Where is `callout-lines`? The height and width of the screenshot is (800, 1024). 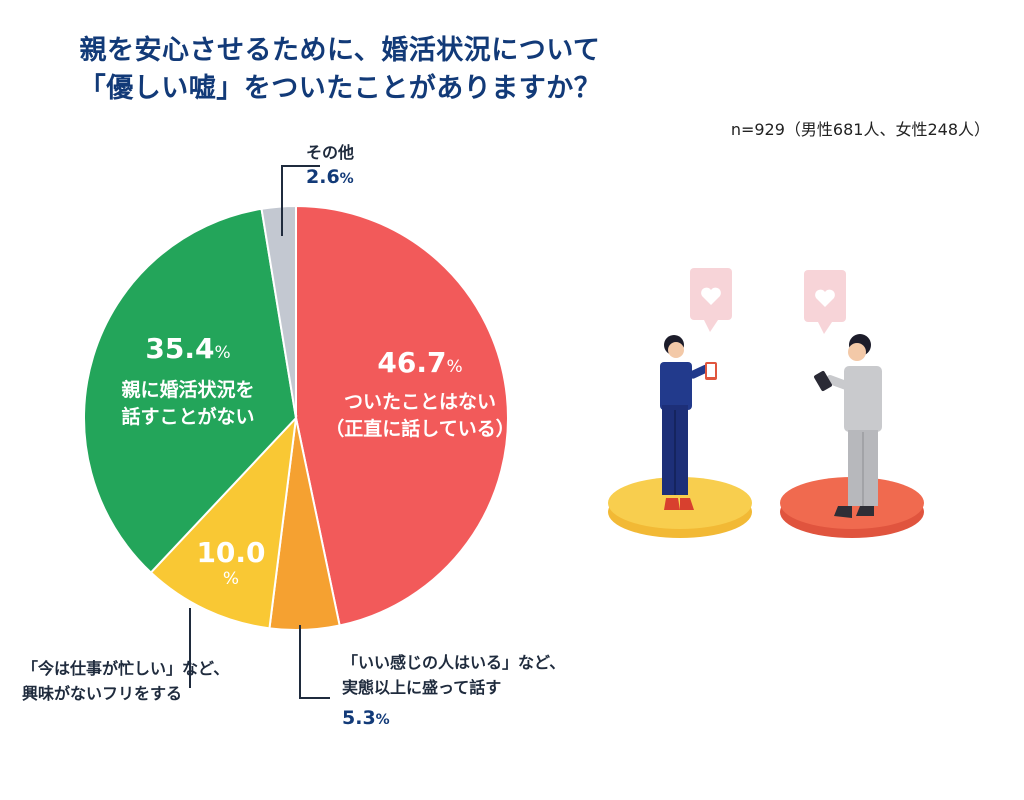 callout-lines is located at coordinates (259, 432).